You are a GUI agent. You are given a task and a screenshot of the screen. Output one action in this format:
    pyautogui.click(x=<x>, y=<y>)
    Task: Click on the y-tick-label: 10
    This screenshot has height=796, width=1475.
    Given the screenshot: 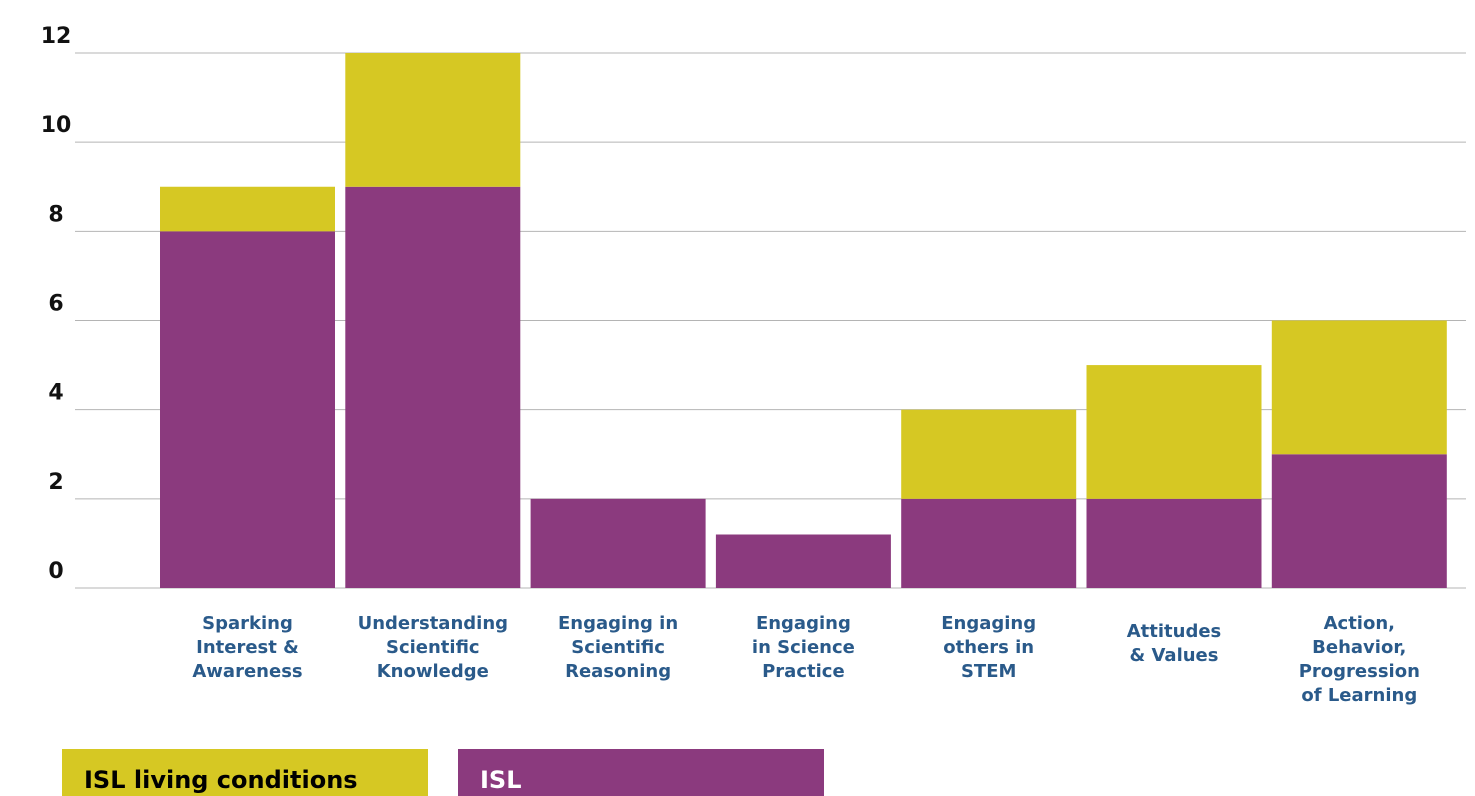 What is the action you would take?
    pyautogui.click(x=56, y=125)
    